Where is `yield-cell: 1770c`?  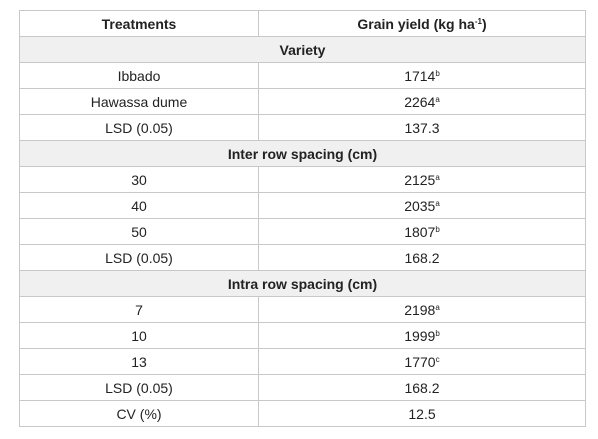
yield-cell: 1770c is located at coordinates (422, 361).